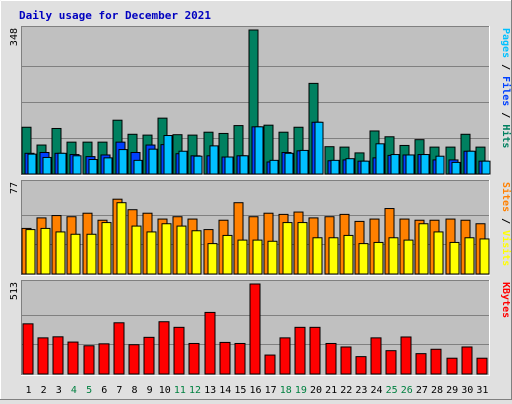 The width and height of the screenshot is (512, 404). Describe the element at coordinates (467, 390) in the screenshot. I see `day-label: 30` at that location.